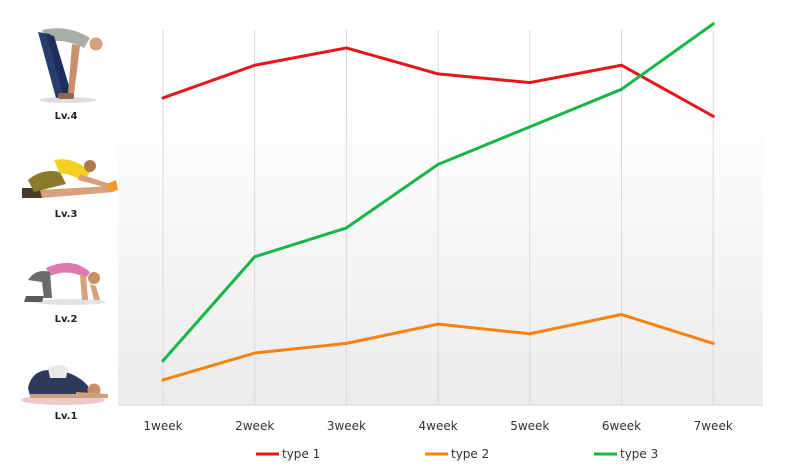 The image size is (789, 464). I want to click on legend-item-label: type 1, so click(301, 454).